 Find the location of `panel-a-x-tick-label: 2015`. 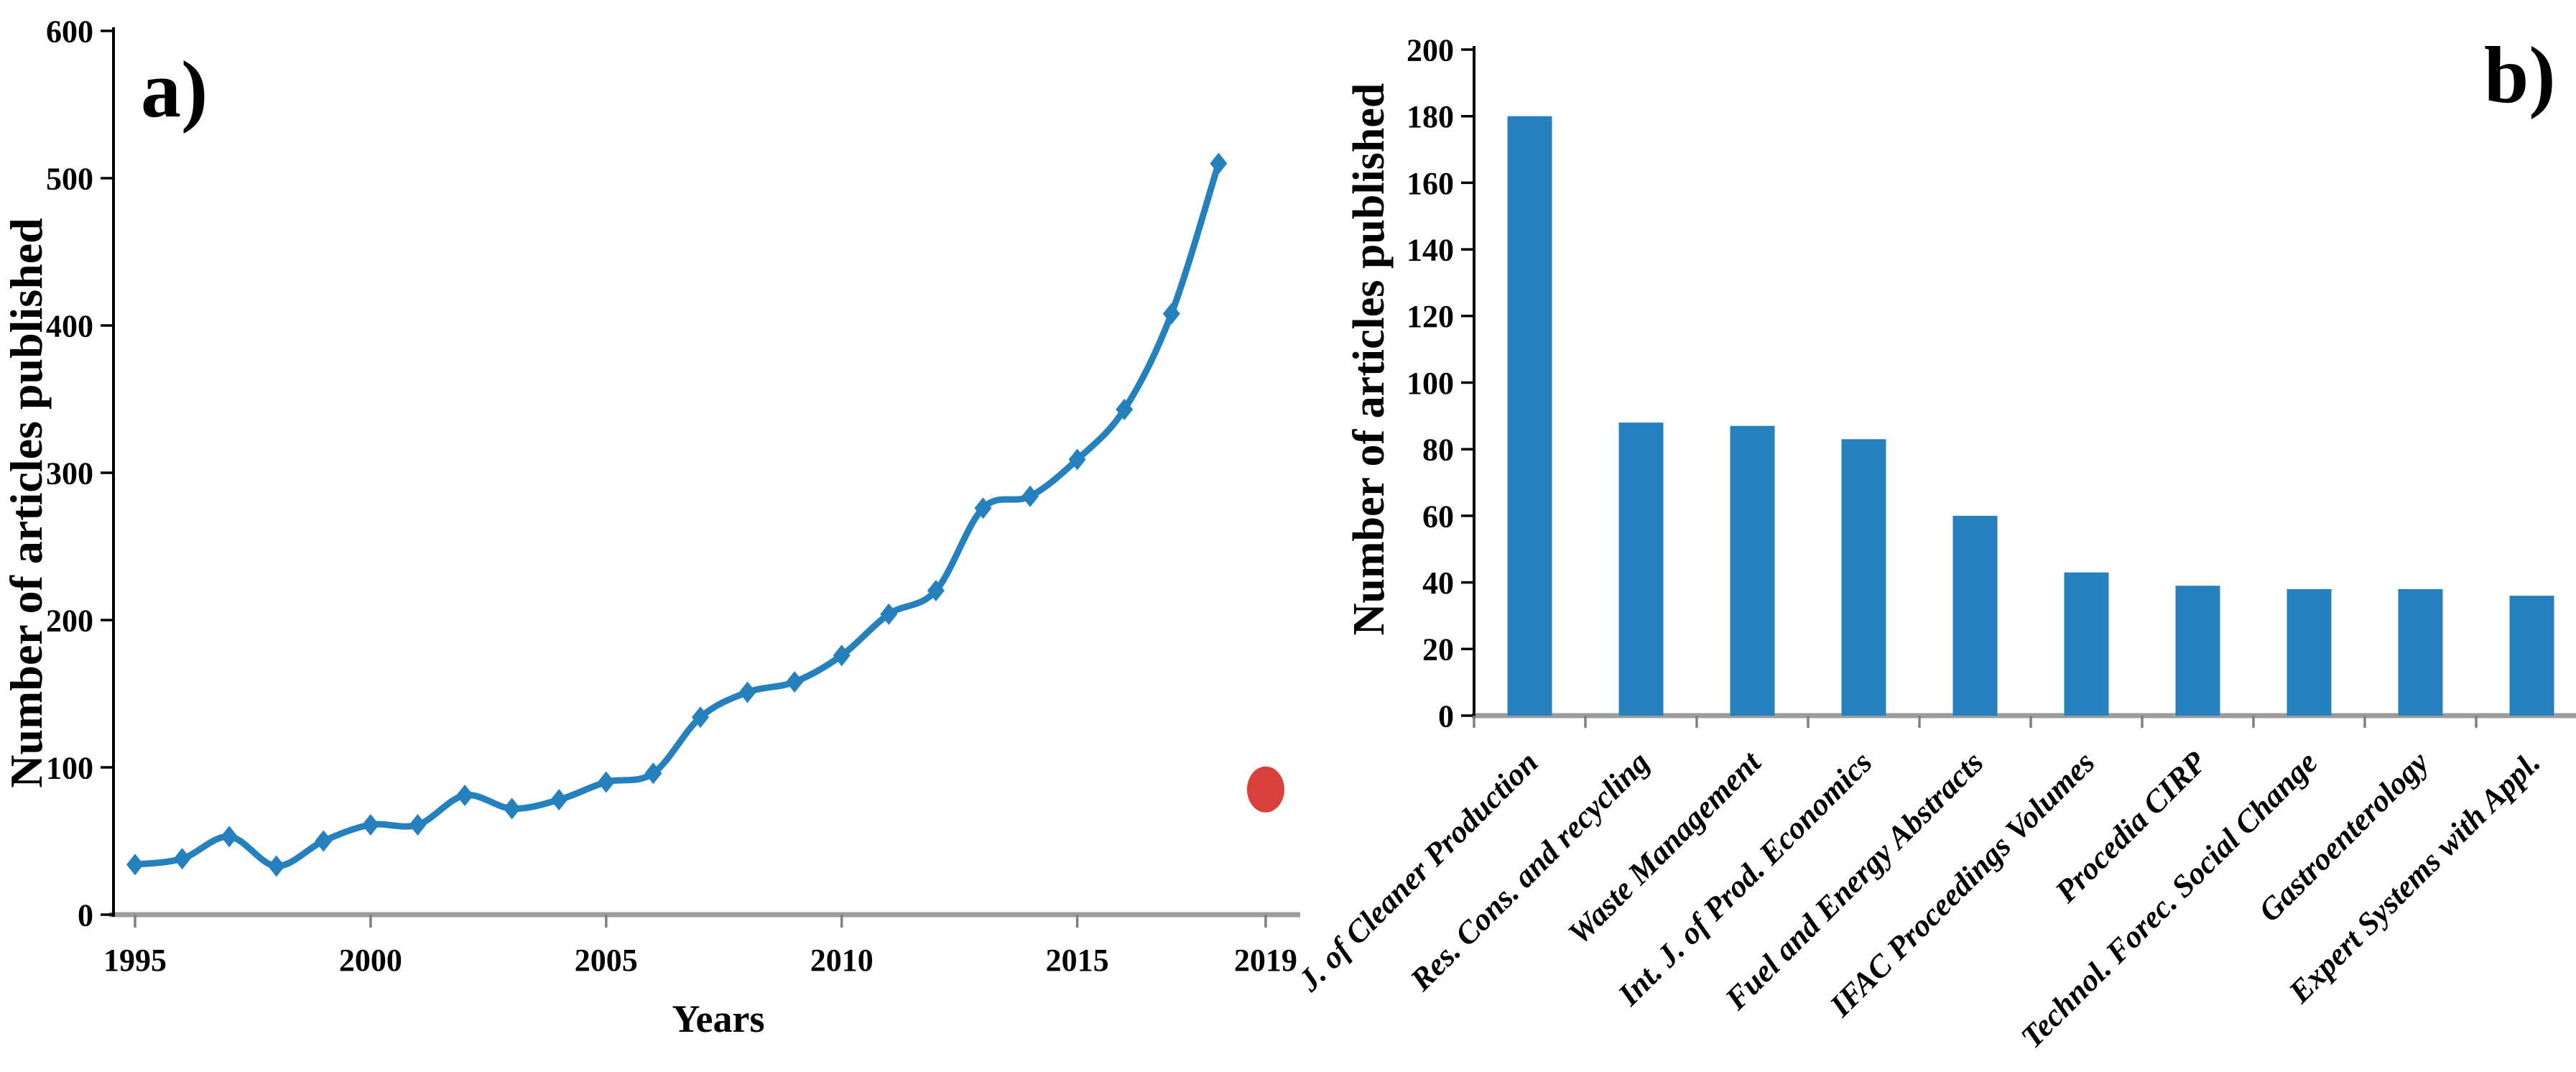

panel-a-x-tick-label: 2015 is located at coordinates (1077, 961).